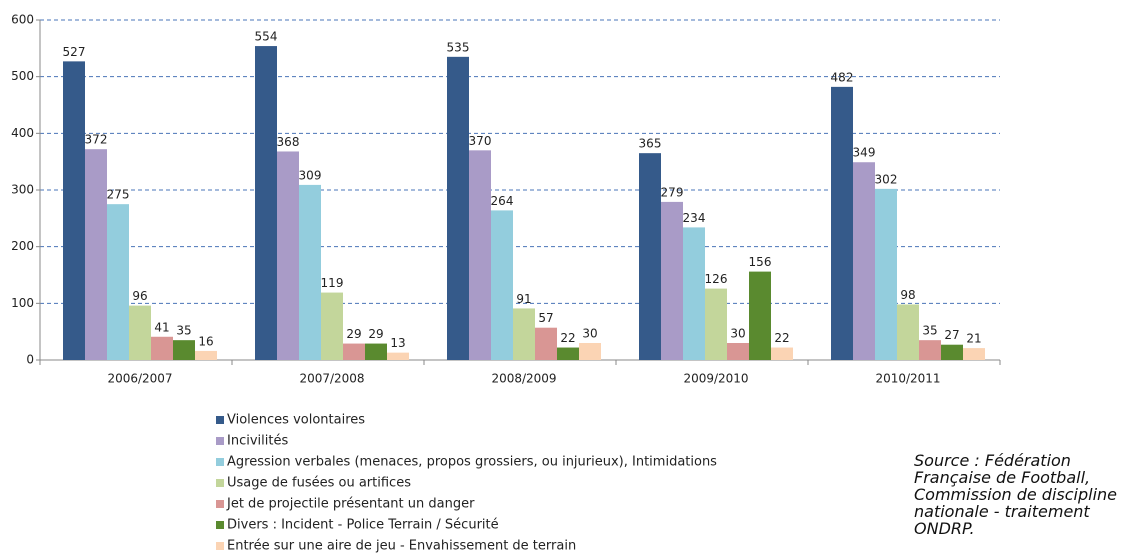 The image size is (1141, 554). Describe the element at coordinates (266, 37) in the screenshot. I see `data-label: 554` at that location.